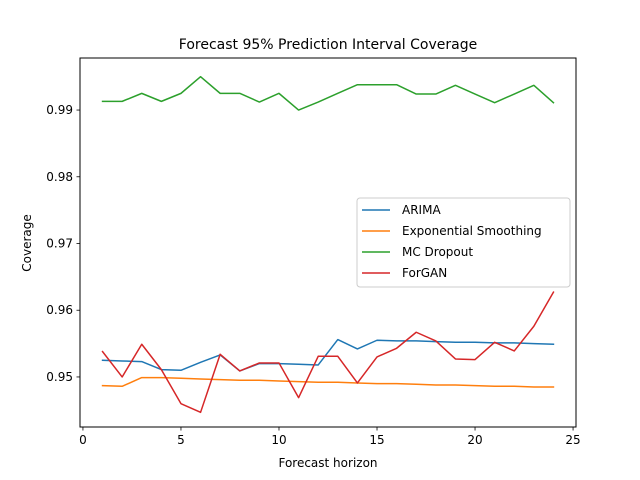 This screenshot has height=480, width=640. What do you see at coordinates (421, 210) in the screenshot?
I see `legend-label-arima: ARIMA` at bounding box center [421, 210].